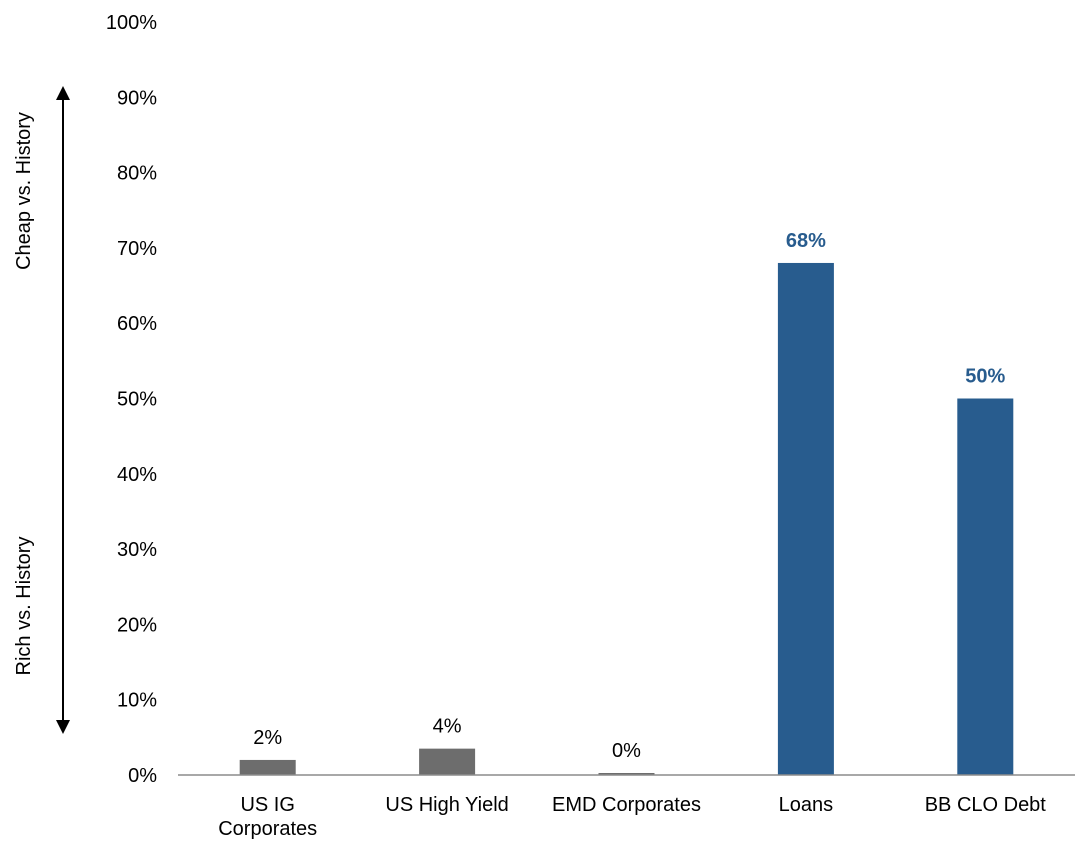 This screenshot has width=1077, height=846. What do you see at coordinates (137, 174) in the screenshot?
I see `y-tick-label: 80%` at bounding box center [137, 174].